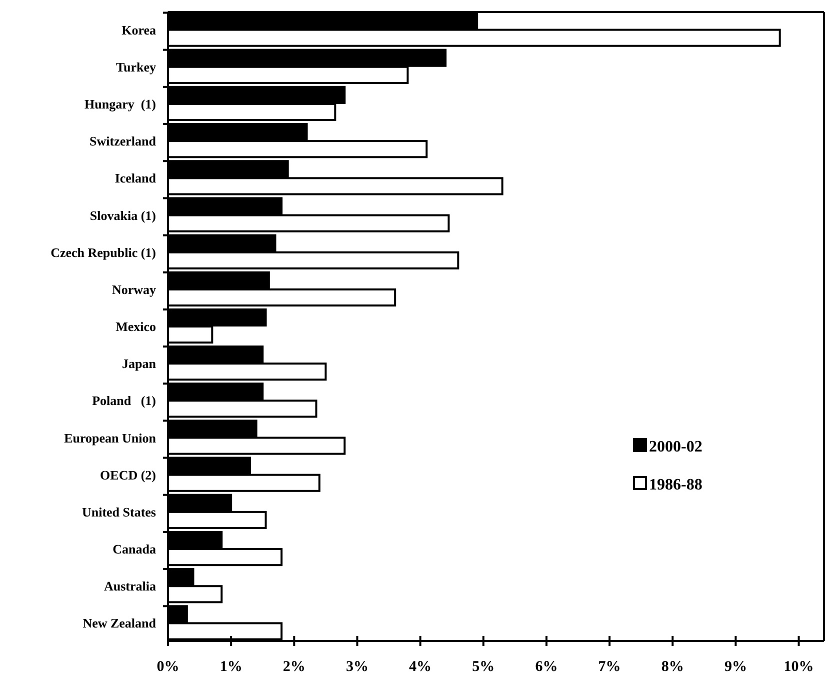 The width and height of the screenshot is (840, 689). I want to click on y-tick-label: Hungary (1), so click(120, 104).